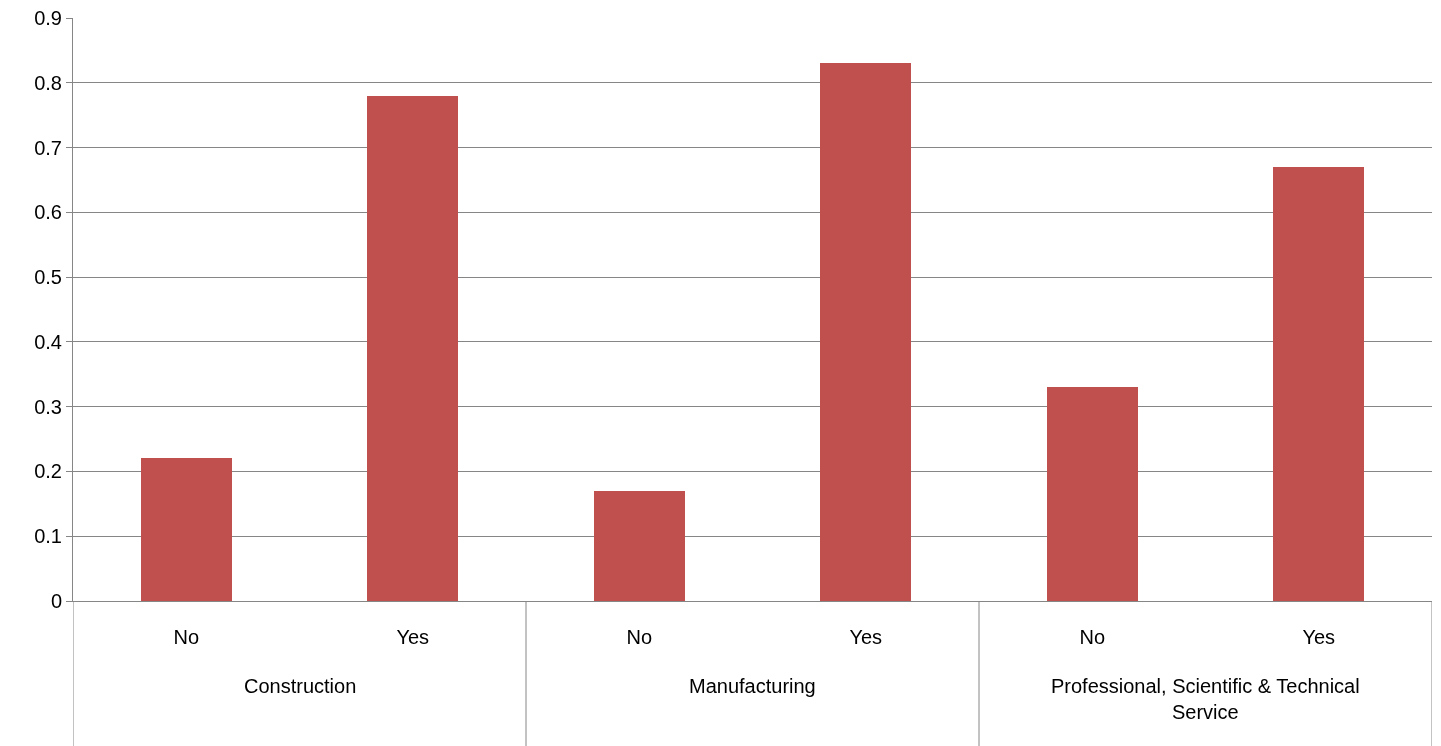  What do you see at coordinates (48, 18) in the screenshot?
I see `y-tick-label: 0.9` at bounding box center [48, 18].